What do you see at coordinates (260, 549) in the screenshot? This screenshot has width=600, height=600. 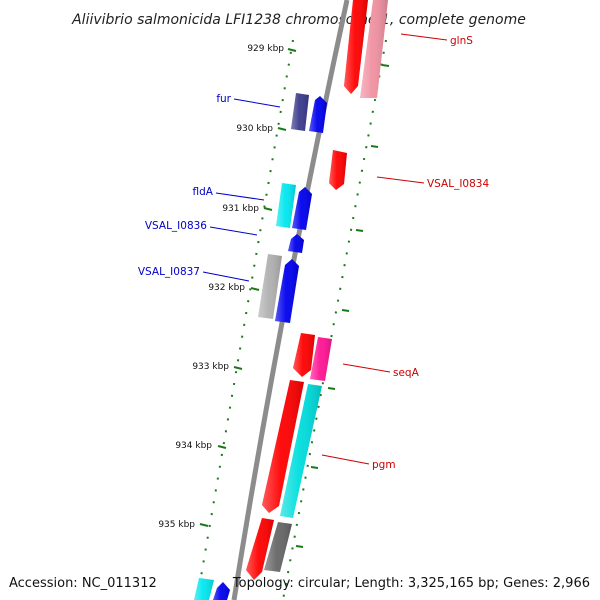 I see `gene-bottom-red` at bounding box center [260, 549].